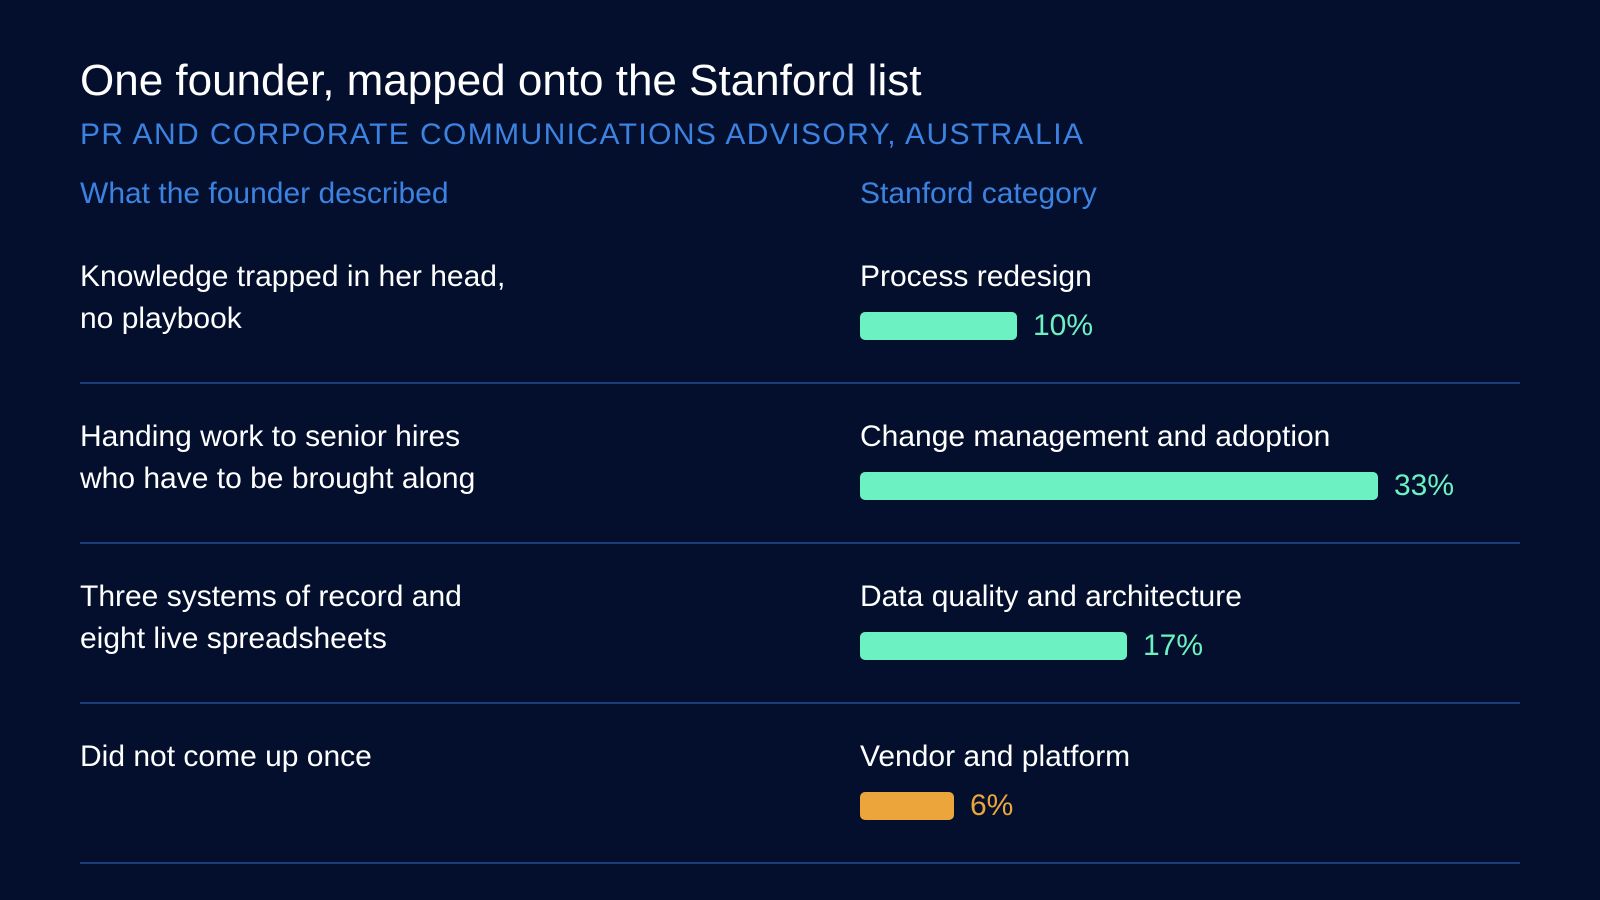 The image size is (1600, 900). What do you see at coordinates (1173, 645) in the screenshot?
I see `data-label: 17%` at bounding box center [1173, 645].